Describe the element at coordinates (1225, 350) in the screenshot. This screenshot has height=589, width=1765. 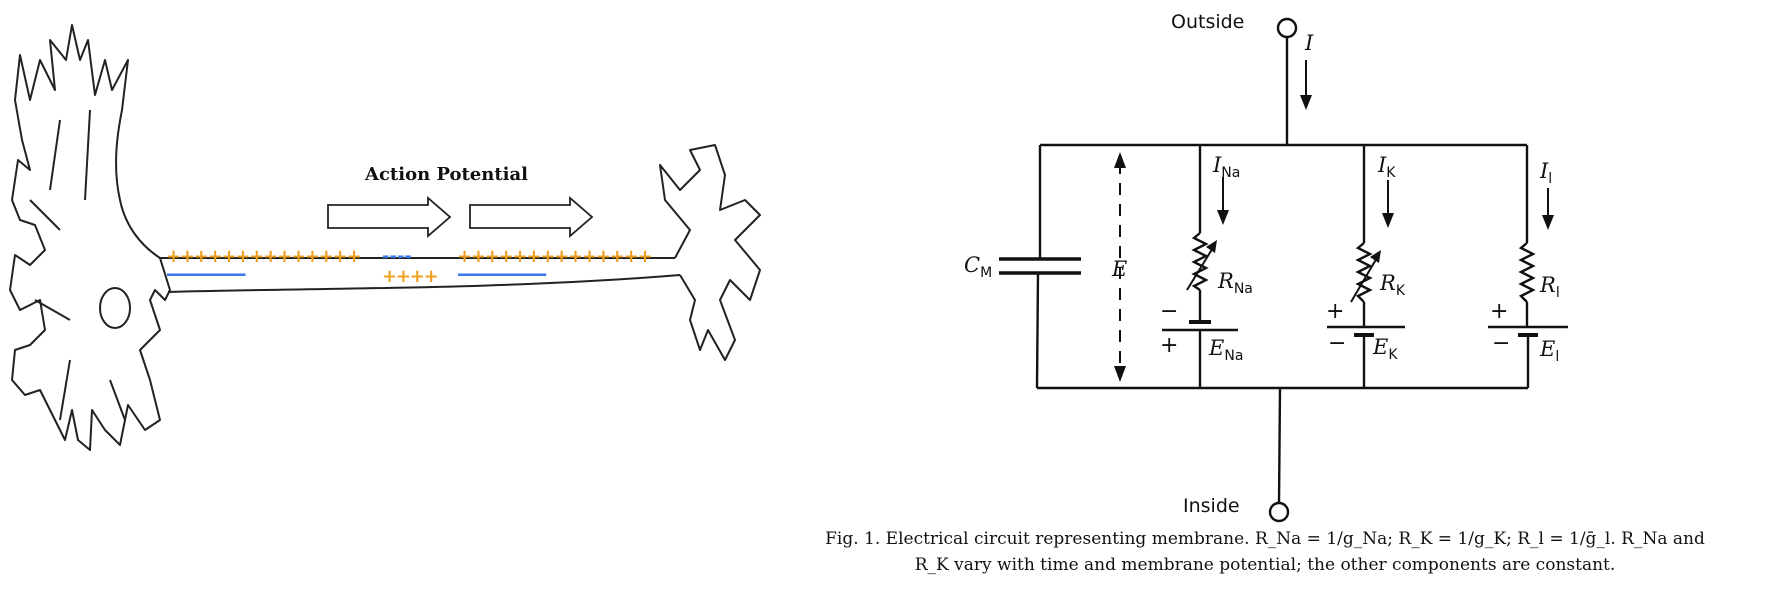
I see `na-battery-label: ENa` at that location.